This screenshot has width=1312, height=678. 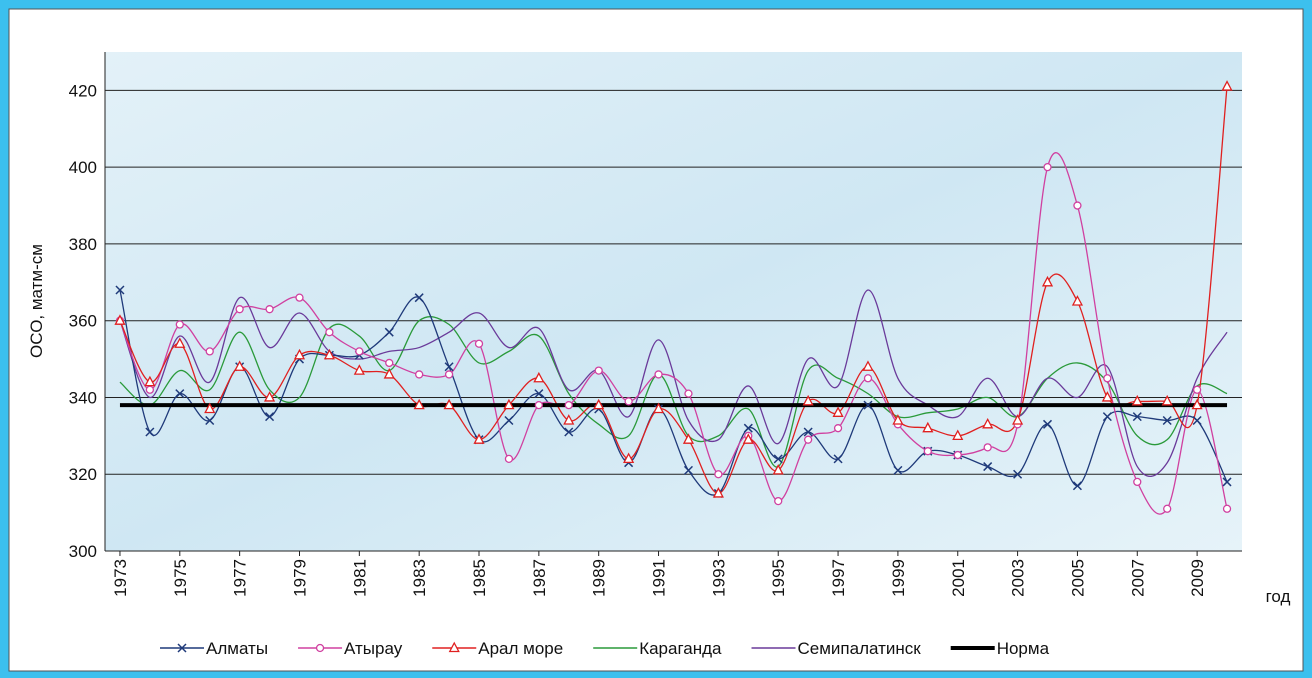 I want to click on x-tick-label: 1975, so click(x=180, y=578).